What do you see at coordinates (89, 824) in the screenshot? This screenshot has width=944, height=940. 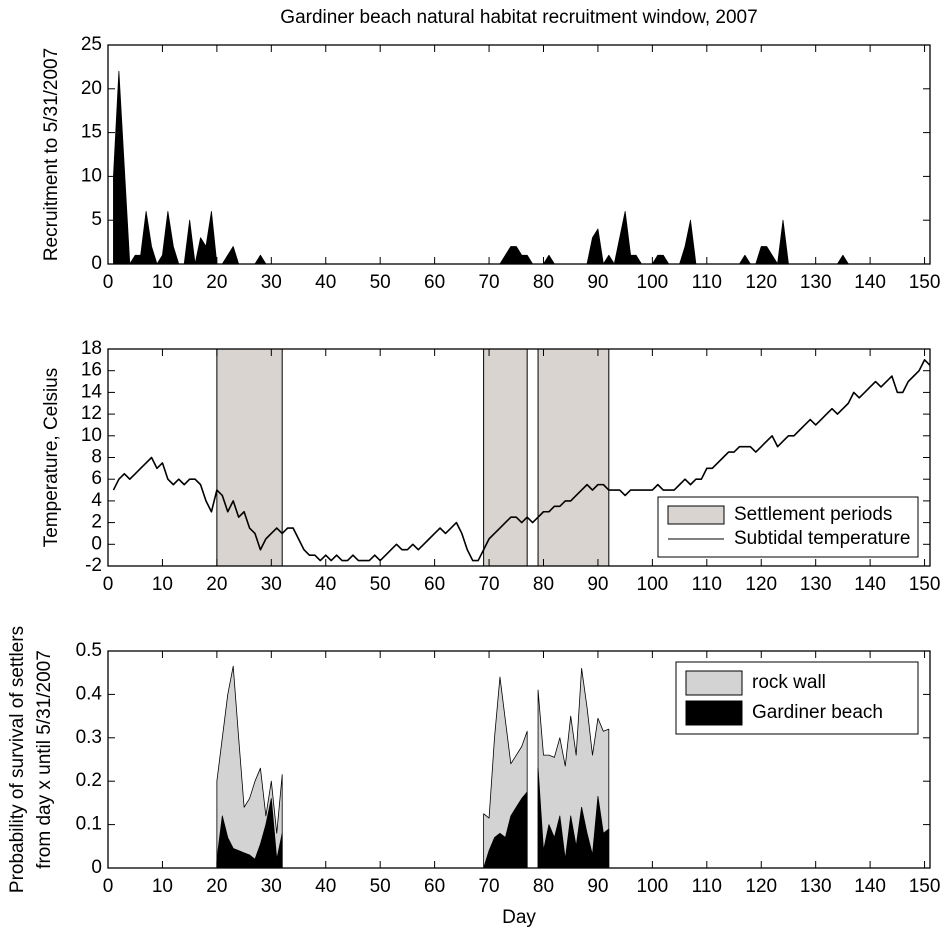 I see `y-tick-label: 0.1` at bounding box center [89, 824].